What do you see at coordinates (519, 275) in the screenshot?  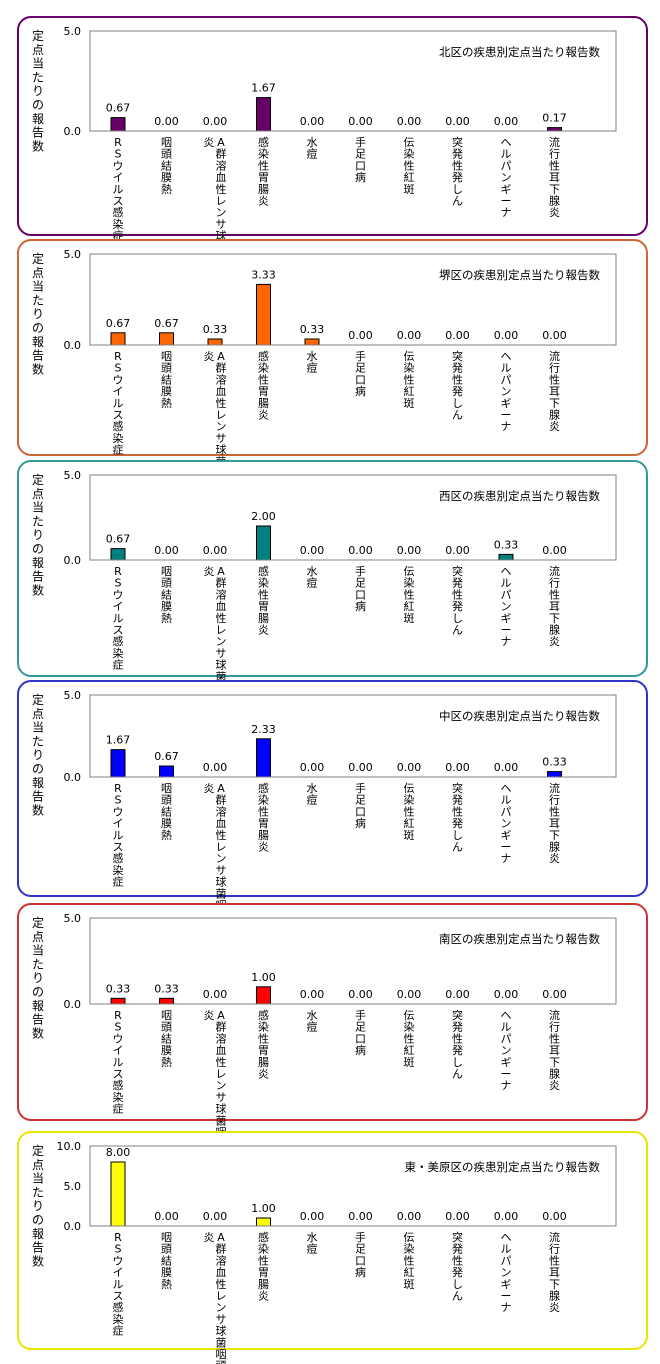 I see `chart-title: 堺区の疾患別定点当たり報告数` at bounding box center [519, 275].